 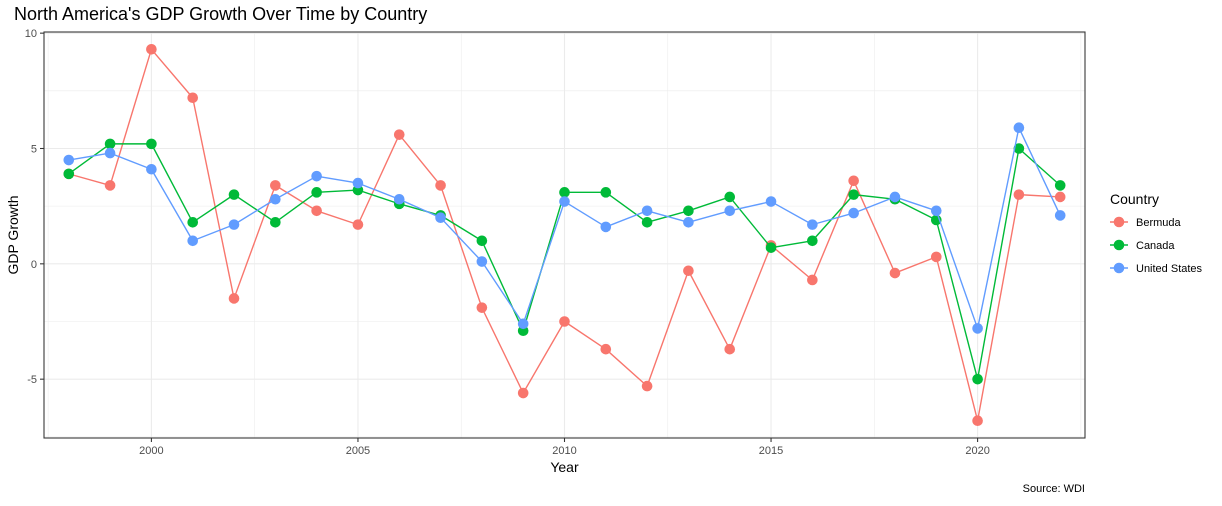 I want to click on y-tick-label: 5, so click(x=34, y=149).